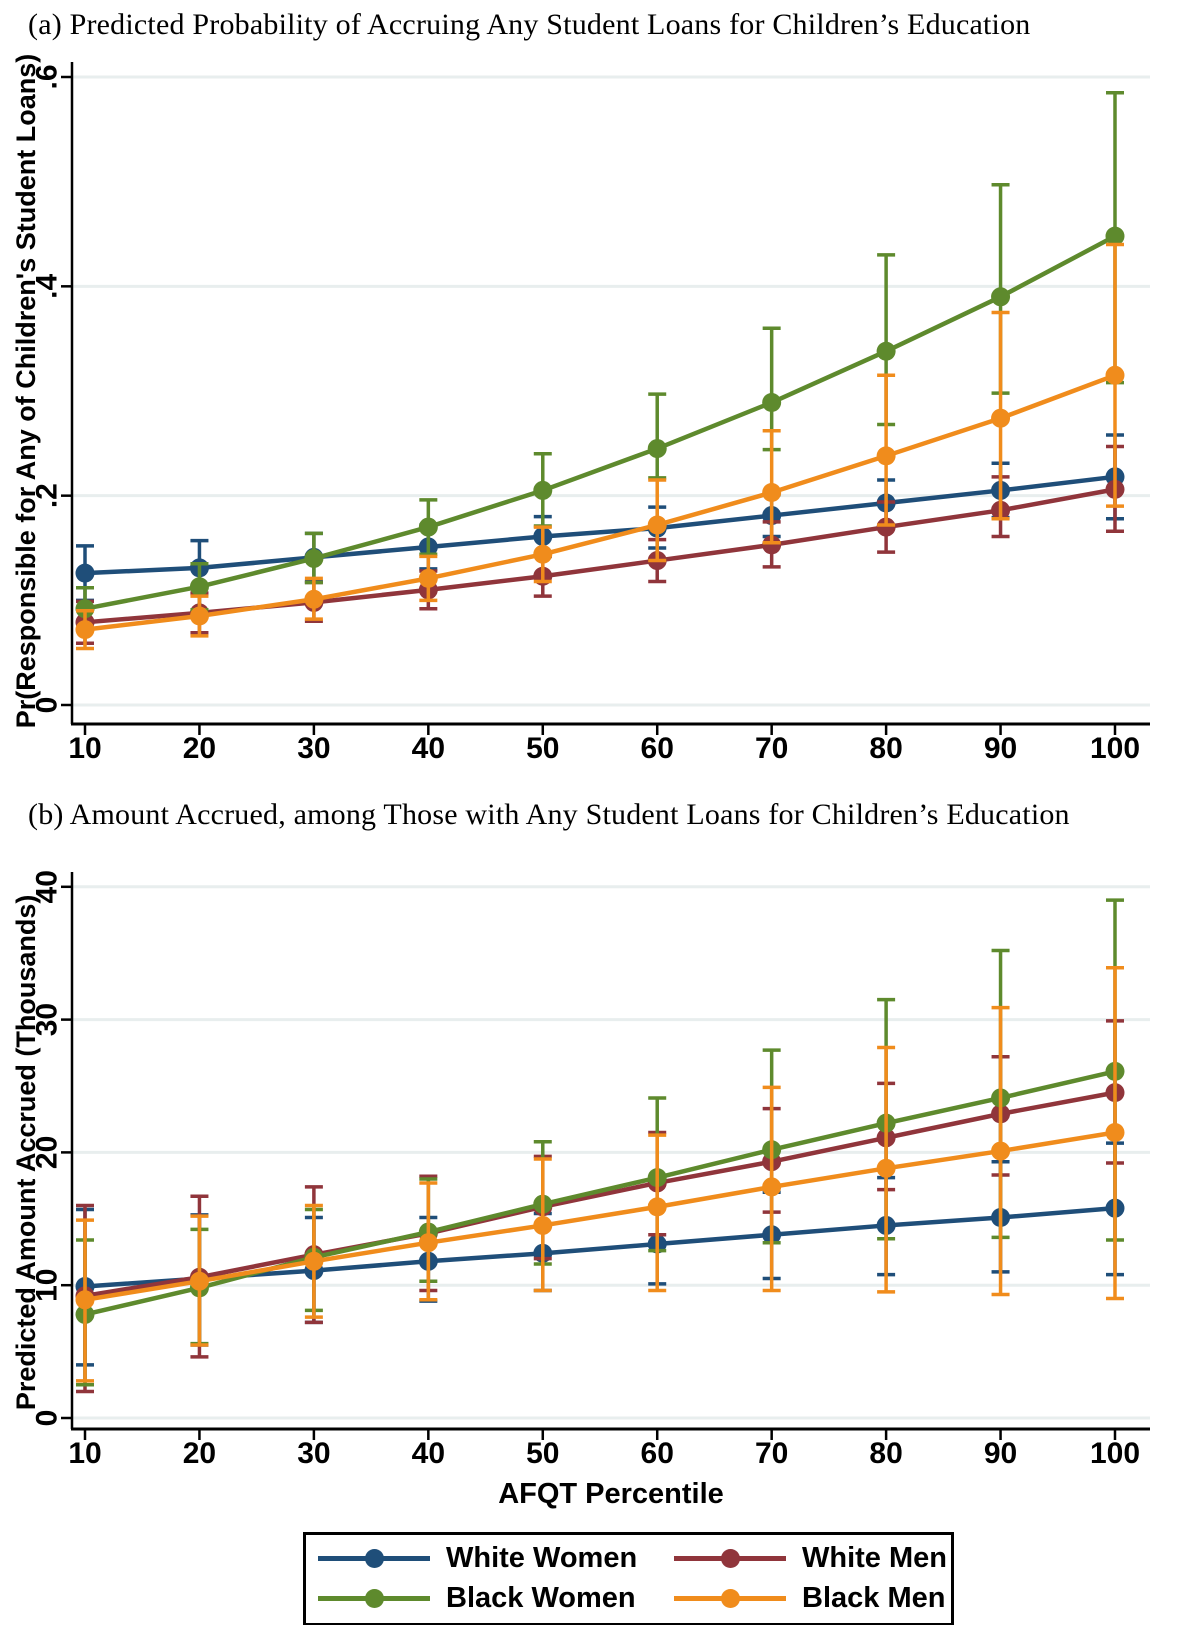 The height and width of the screenshot is (1625, 1200). I want to click on legend-entry-black-women: Black Women, so click(477, 1598).